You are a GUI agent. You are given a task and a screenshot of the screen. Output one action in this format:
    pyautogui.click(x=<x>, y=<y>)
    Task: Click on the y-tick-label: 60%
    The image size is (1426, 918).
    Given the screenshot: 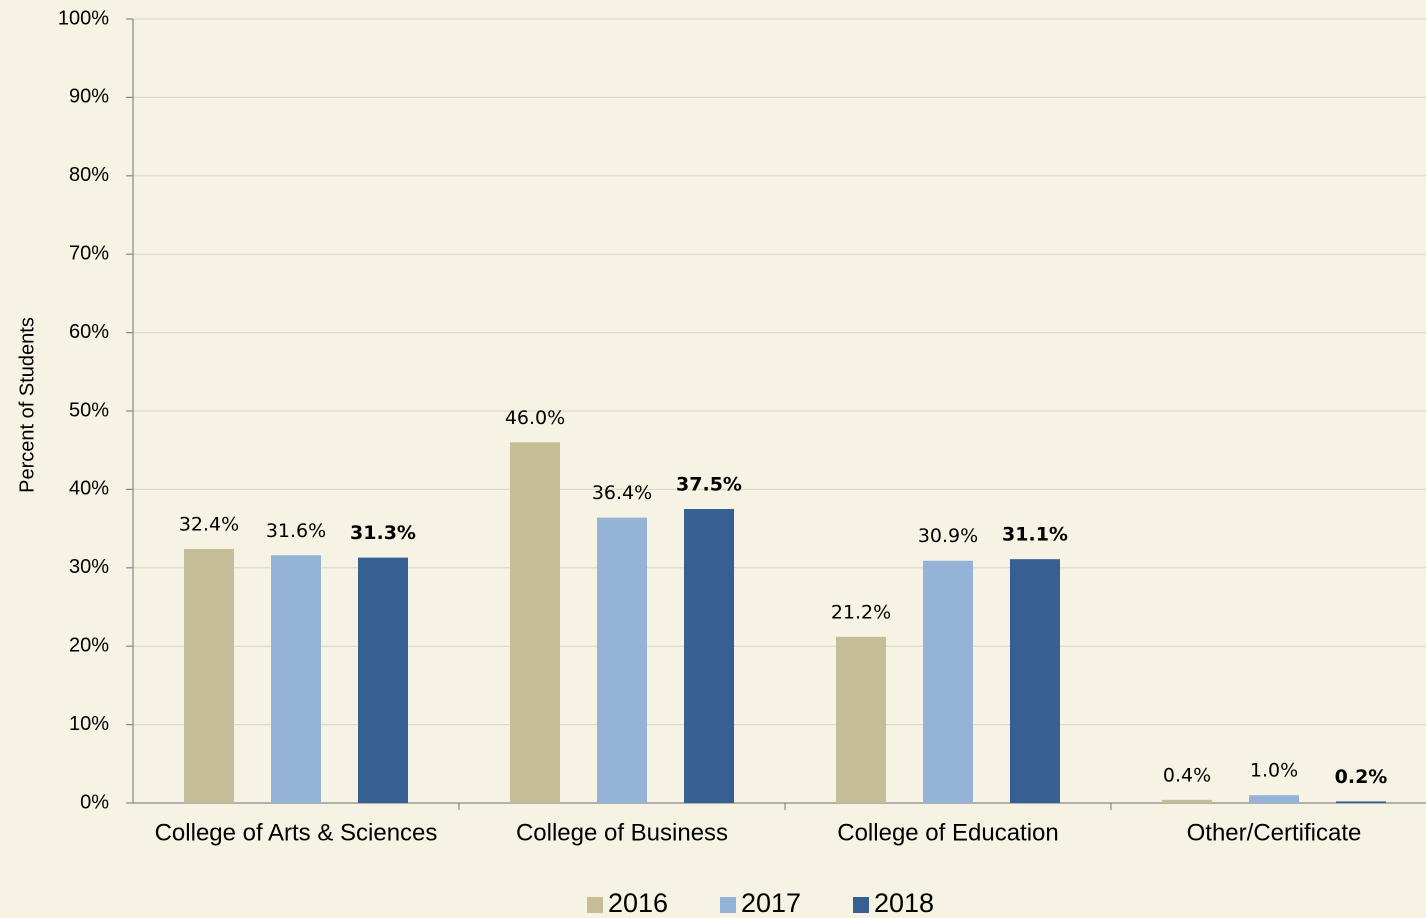 What is the action you would take?
    pyautogui.click(x=89, y=332)
    